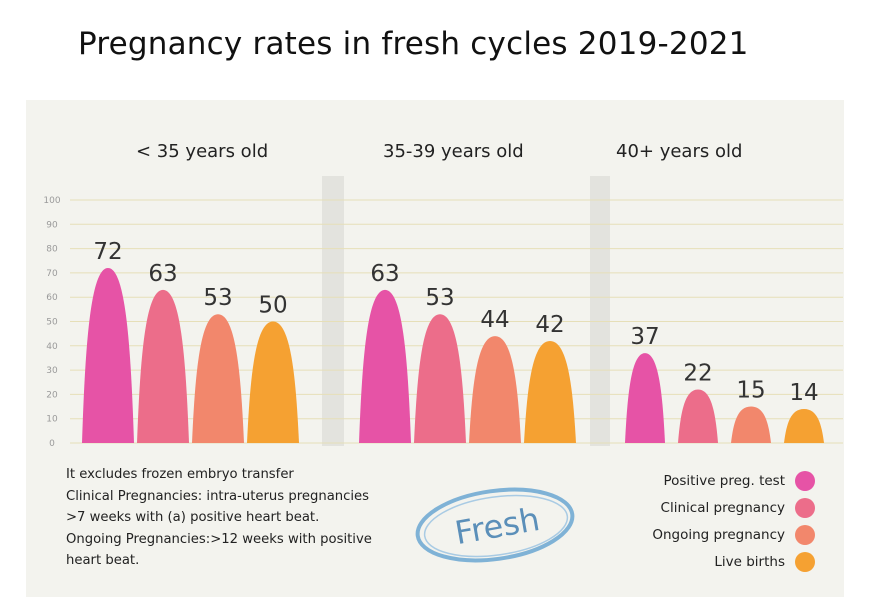 The height and width of the screenshot is (616, 874). Describe the element at coordinates (749, 562) in the screenshot. I see `legend-label: Live births` at that location.